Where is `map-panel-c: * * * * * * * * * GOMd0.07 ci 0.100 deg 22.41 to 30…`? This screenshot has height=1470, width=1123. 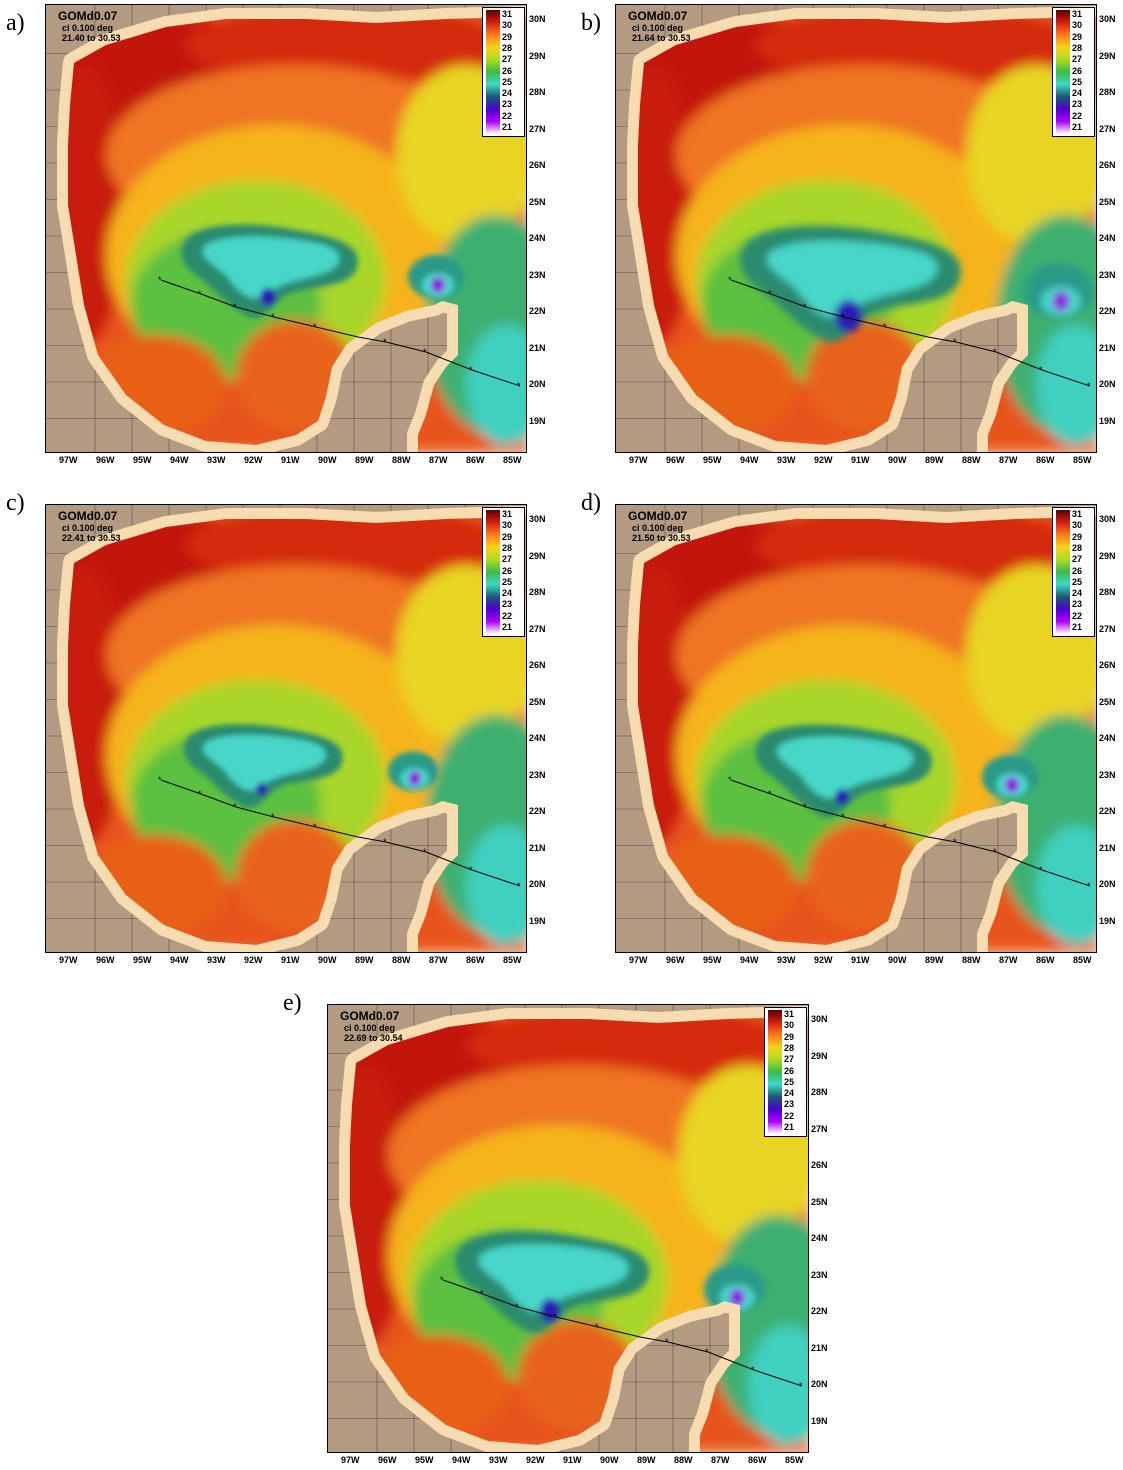 map-panel-c: * * * * * * * * * GOMd0.07 ci 0.100 deg 22.41 to 30… is located at coordinates (286, 728).